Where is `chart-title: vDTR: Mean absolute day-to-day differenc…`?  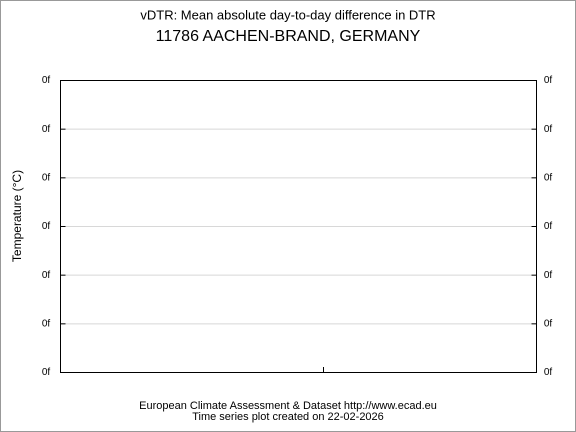
chart-title: vDTR: Mean absolute day-to-day differenc… is located at coordinates (287, 14).